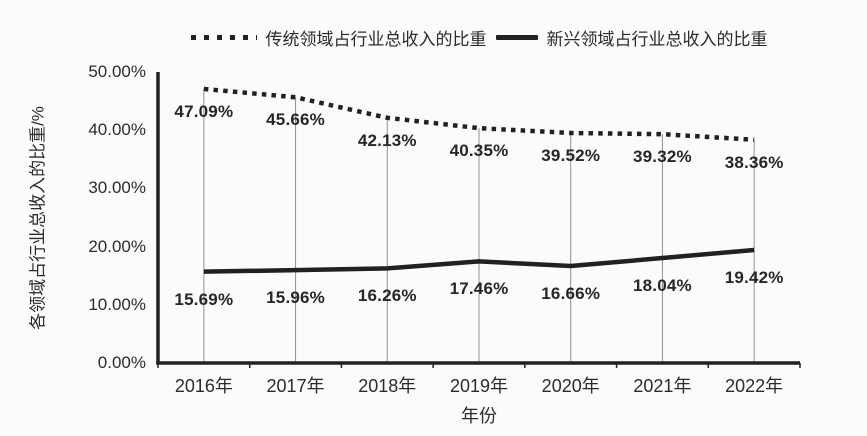 This screenshot has width=867, height=436. What do you see at coordinates (223, 37) in the screenshot?
I see `legend-swatch-dotted-line` at bounding box center [223, 37].